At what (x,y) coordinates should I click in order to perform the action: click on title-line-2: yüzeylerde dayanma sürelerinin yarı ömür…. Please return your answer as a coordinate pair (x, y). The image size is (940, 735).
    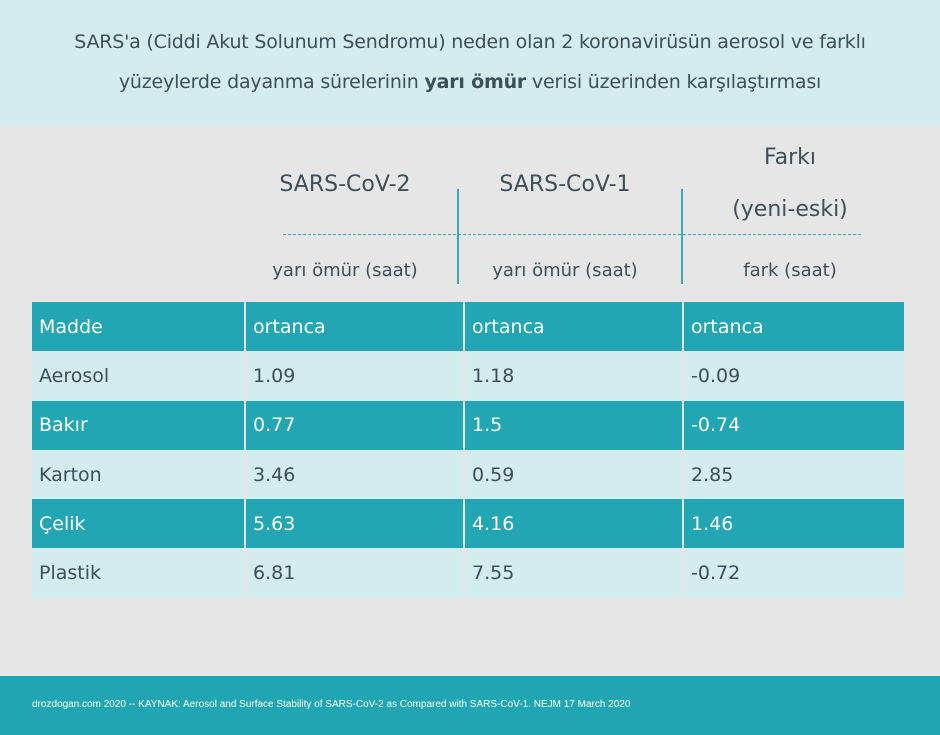
    Looking at the image, I should click on (470, 82).